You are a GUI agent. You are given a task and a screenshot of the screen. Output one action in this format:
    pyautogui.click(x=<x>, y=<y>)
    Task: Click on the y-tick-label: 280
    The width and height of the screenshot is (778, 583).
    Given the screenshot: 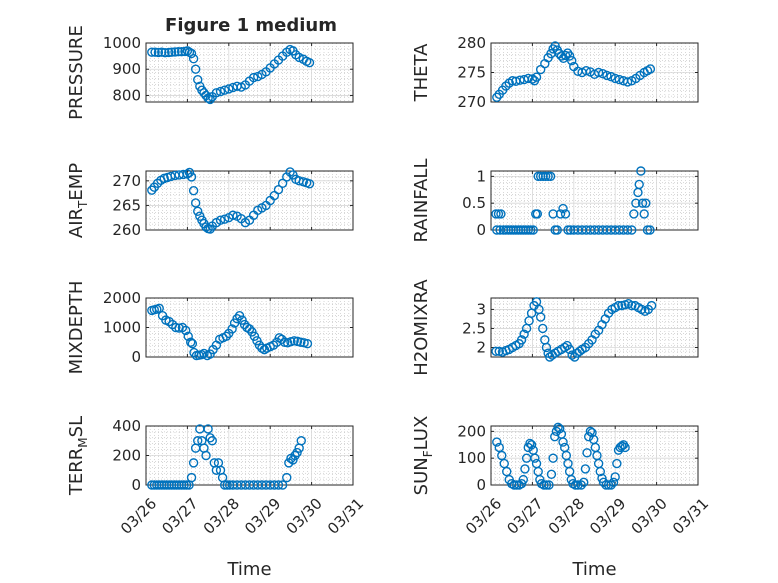 What is the action you would take?
    pyautogui.click(x=471, y=43)
    